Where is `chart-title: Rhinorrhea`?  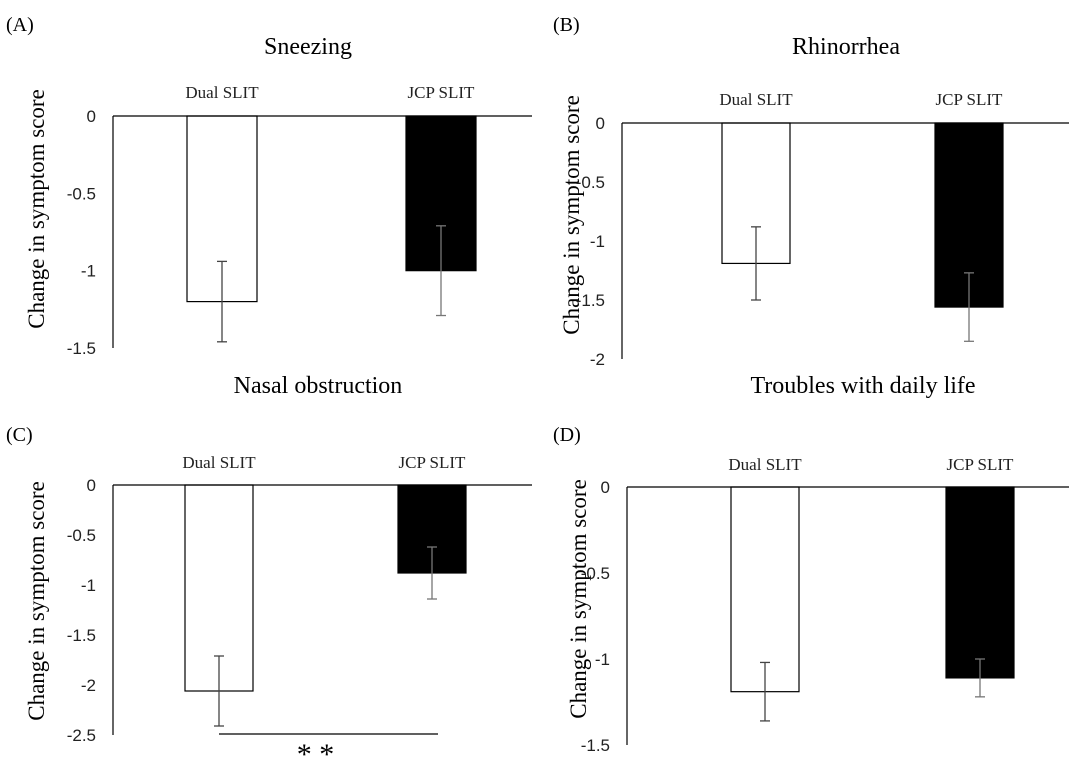 chart-title: Rhinorrhea is located at coordinates (846, 47).